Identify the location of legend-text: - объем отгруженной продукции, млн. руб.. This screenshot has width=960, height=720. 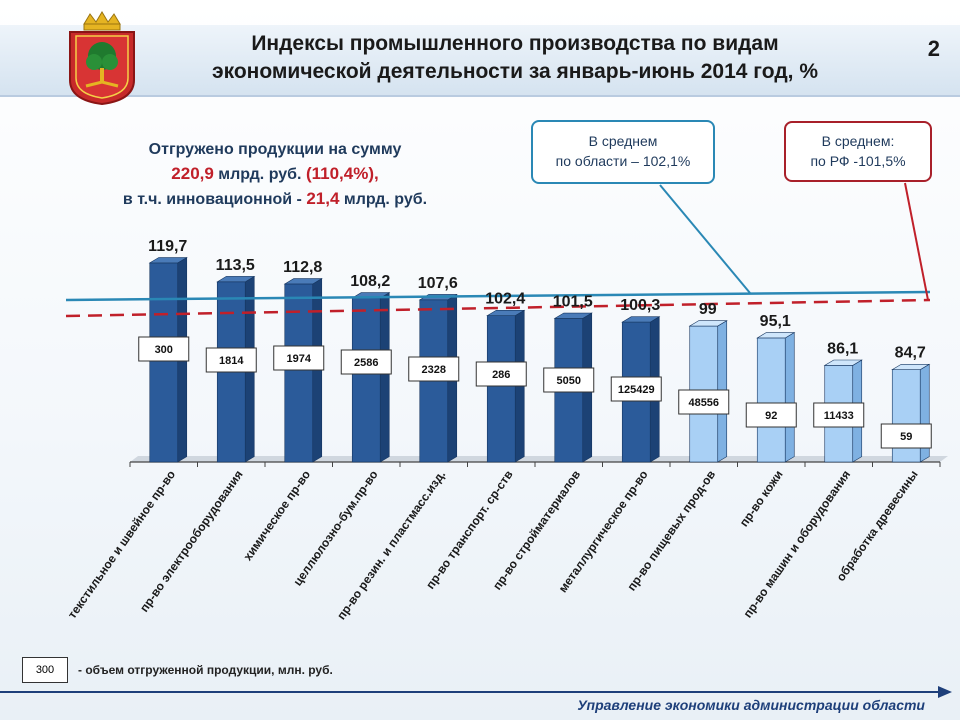
(205, 670).